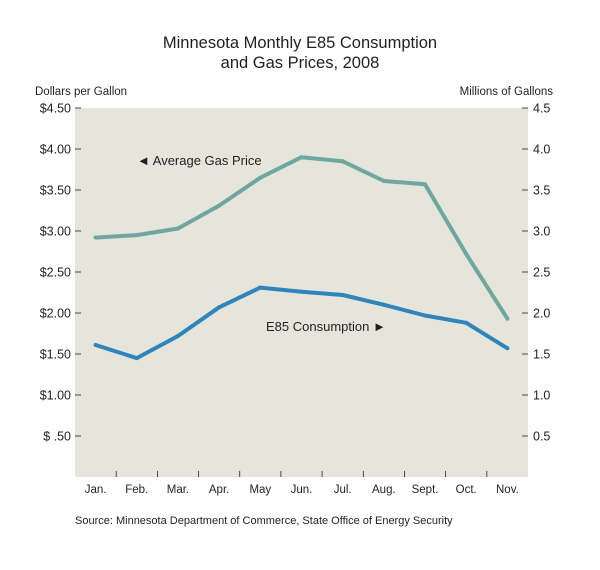 The height and width of the screenshot is (570, 600). I want to click on right-tick-label: 3.0, so click(541, 232).